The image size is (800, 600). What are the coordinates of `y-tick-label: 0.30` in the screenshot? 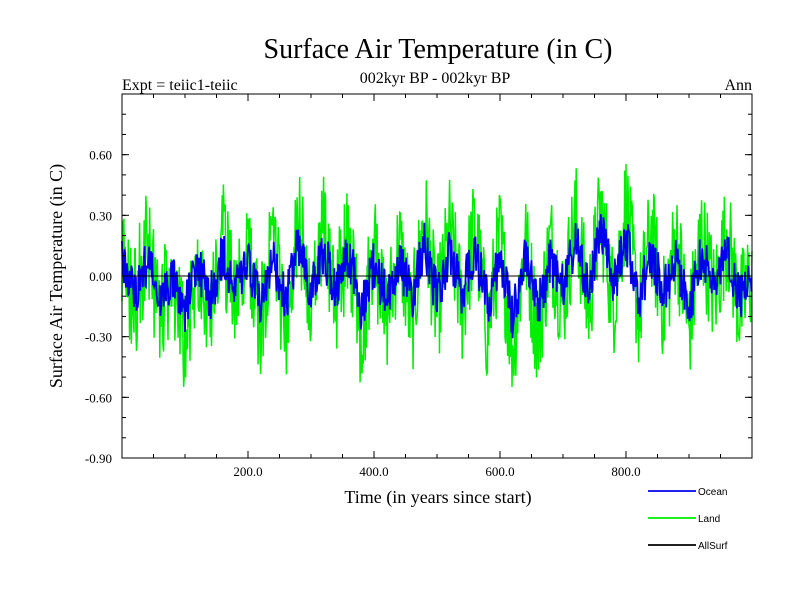 It's located at (100, 215).